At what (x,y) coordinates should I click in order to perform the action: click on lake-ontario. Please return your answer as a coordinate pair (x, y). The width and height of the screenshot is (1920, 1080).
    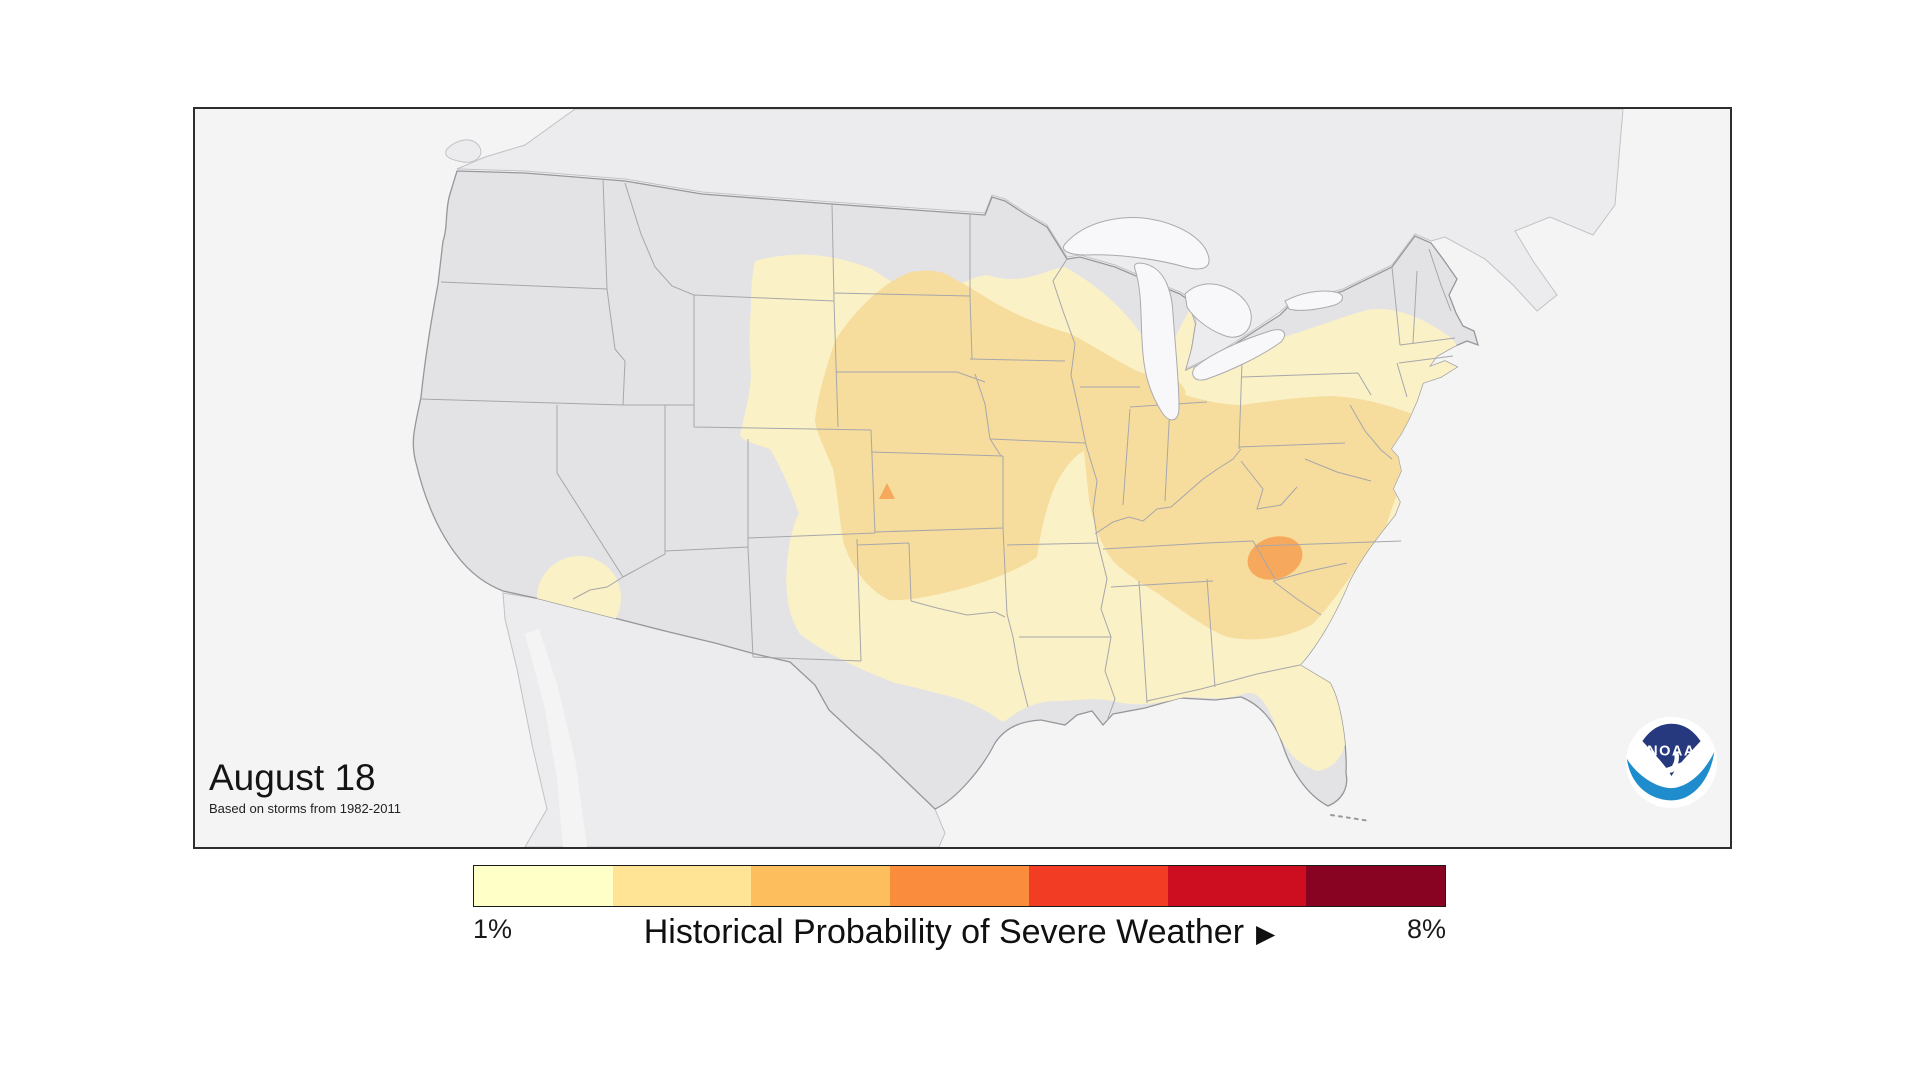
    Looking at the image, I should click on (1313, 300).